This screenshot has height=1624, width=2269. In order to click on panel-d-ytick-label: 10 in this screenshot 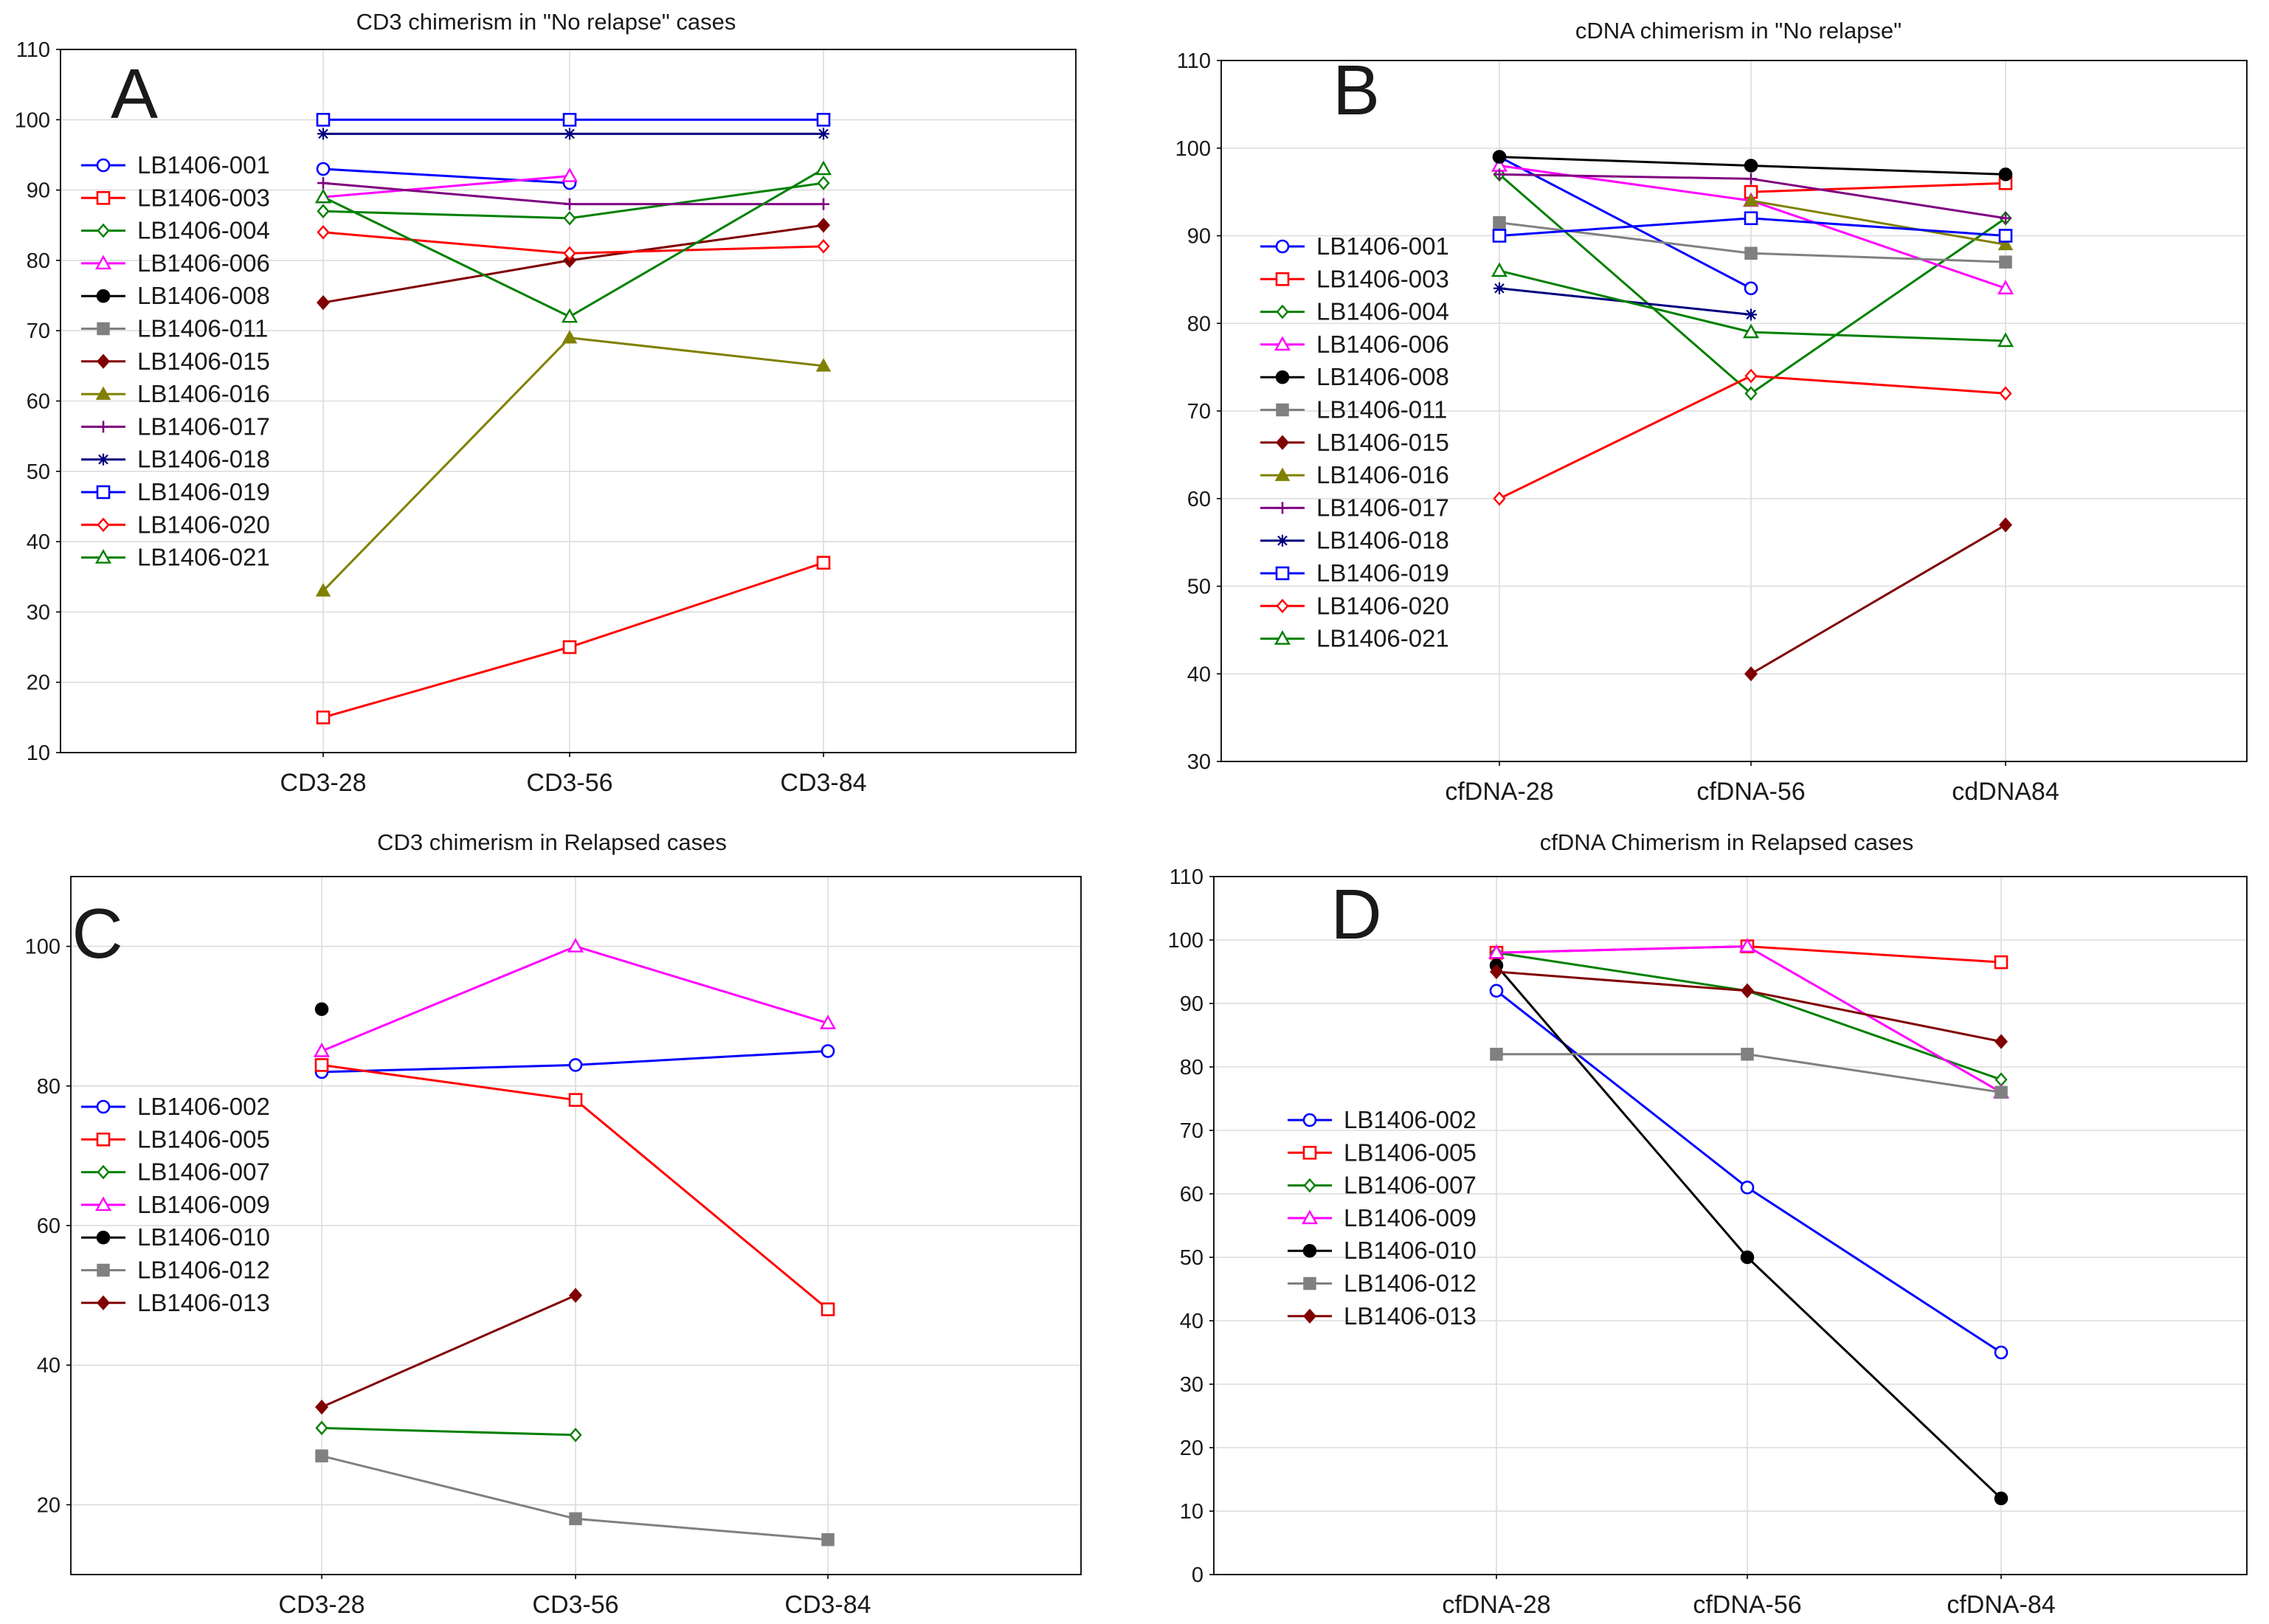, I will do `click(1191, 1512)`.